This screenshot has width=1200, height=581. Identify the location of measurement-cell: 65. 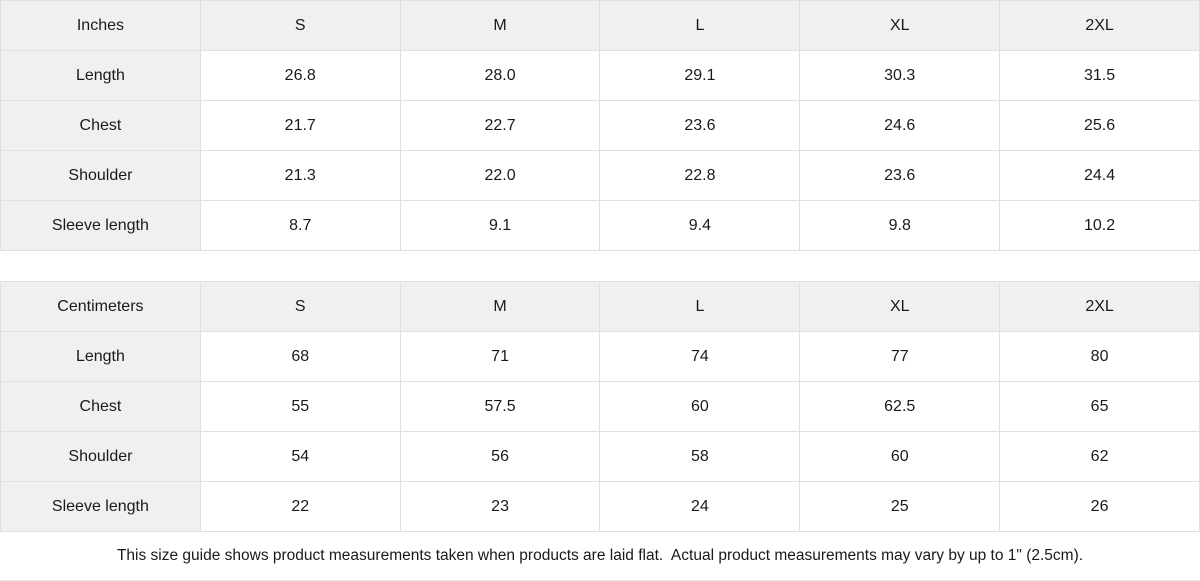
(1099, 406).